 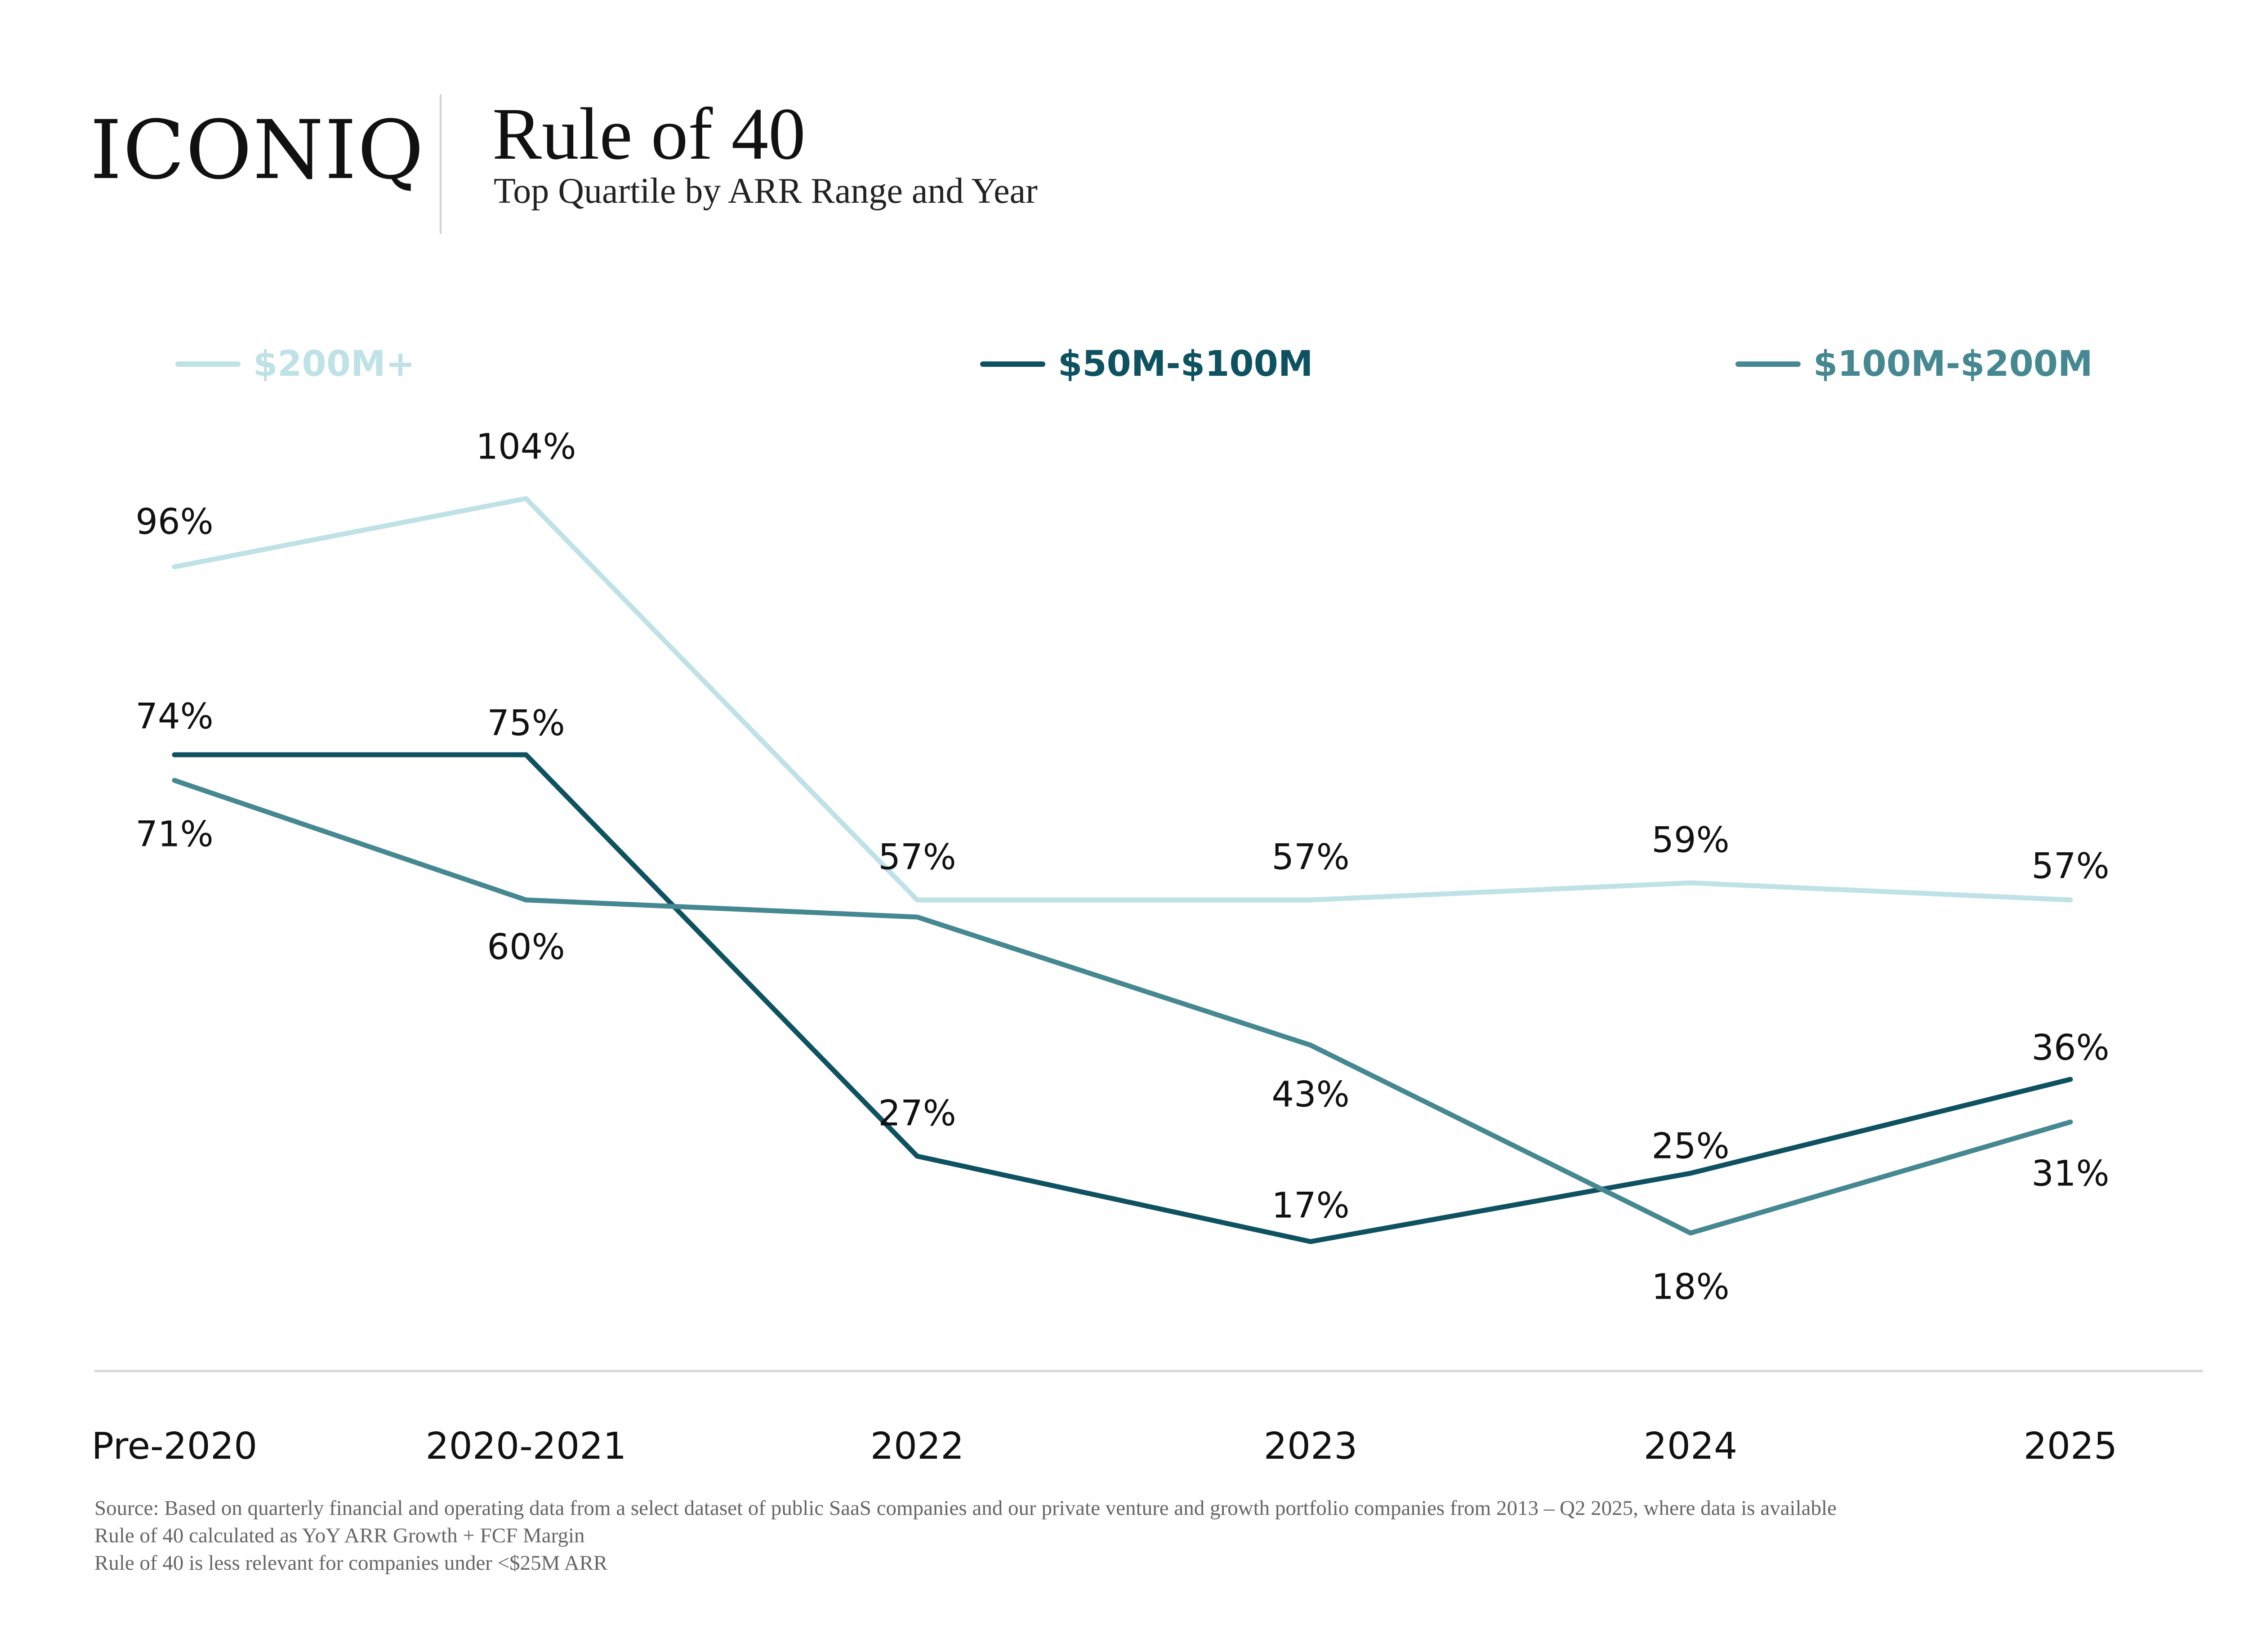 What do you see at coordinates (1310, 1095) in the screenshot?
I see `data-label-100m-200m: 43%` at bounding box center [1310, 1095].